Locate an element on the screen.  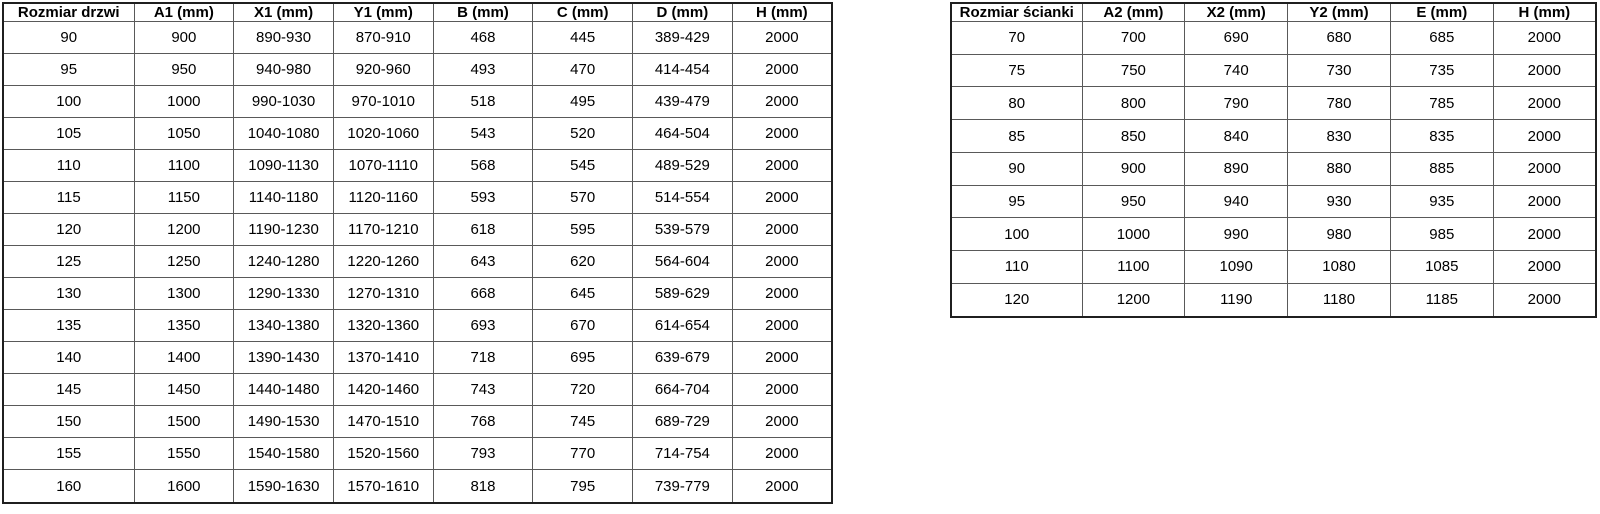
table-cell: 95 is located at coordinates (1016, 201).